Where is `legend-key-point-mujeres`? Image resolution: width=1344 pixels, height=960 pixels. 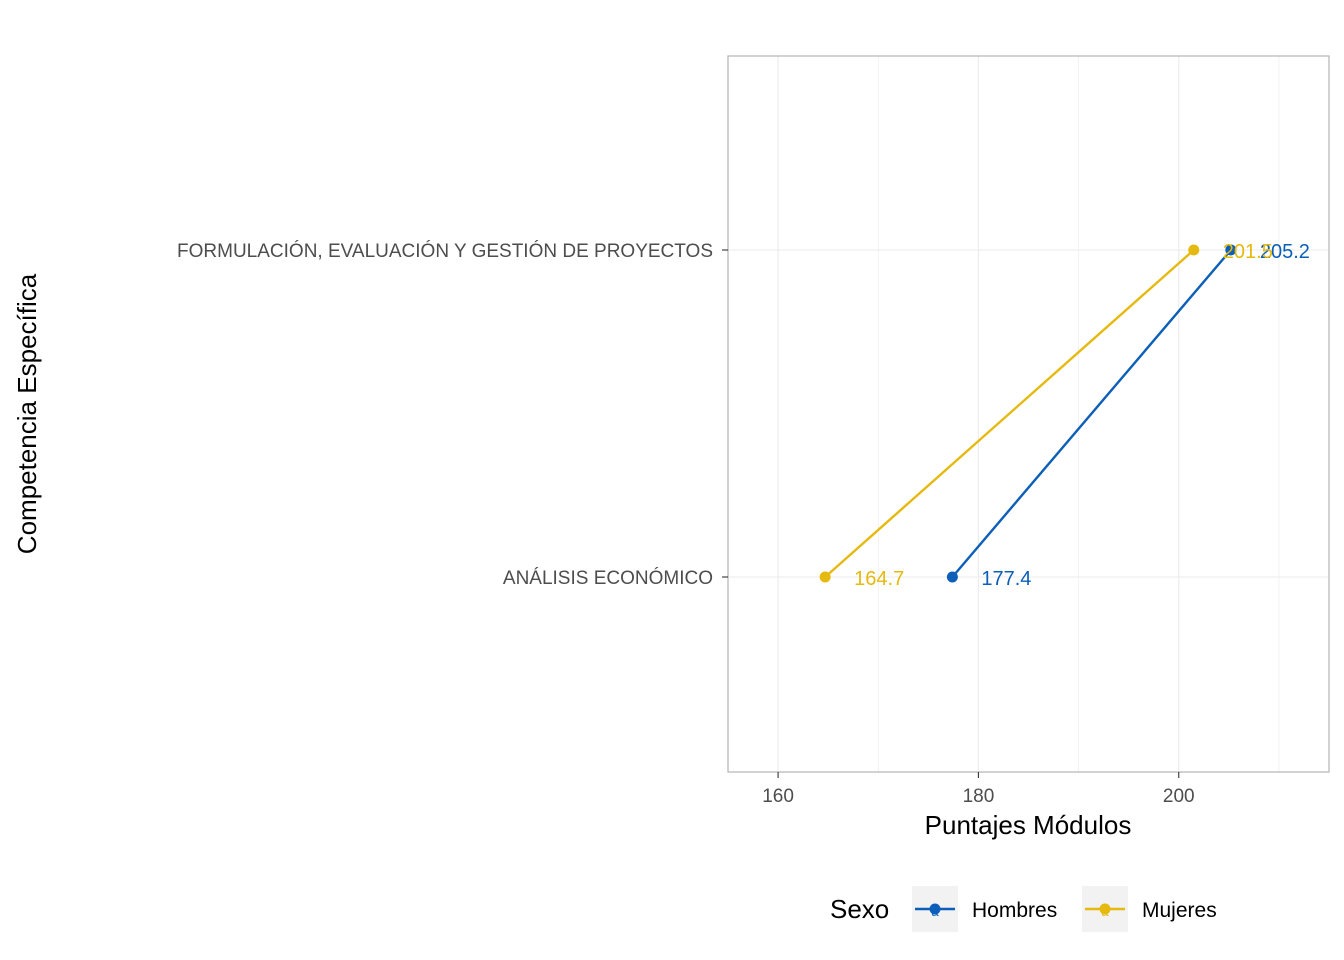 legend-key-point-mujeres is located at coordinates (1105, 909).